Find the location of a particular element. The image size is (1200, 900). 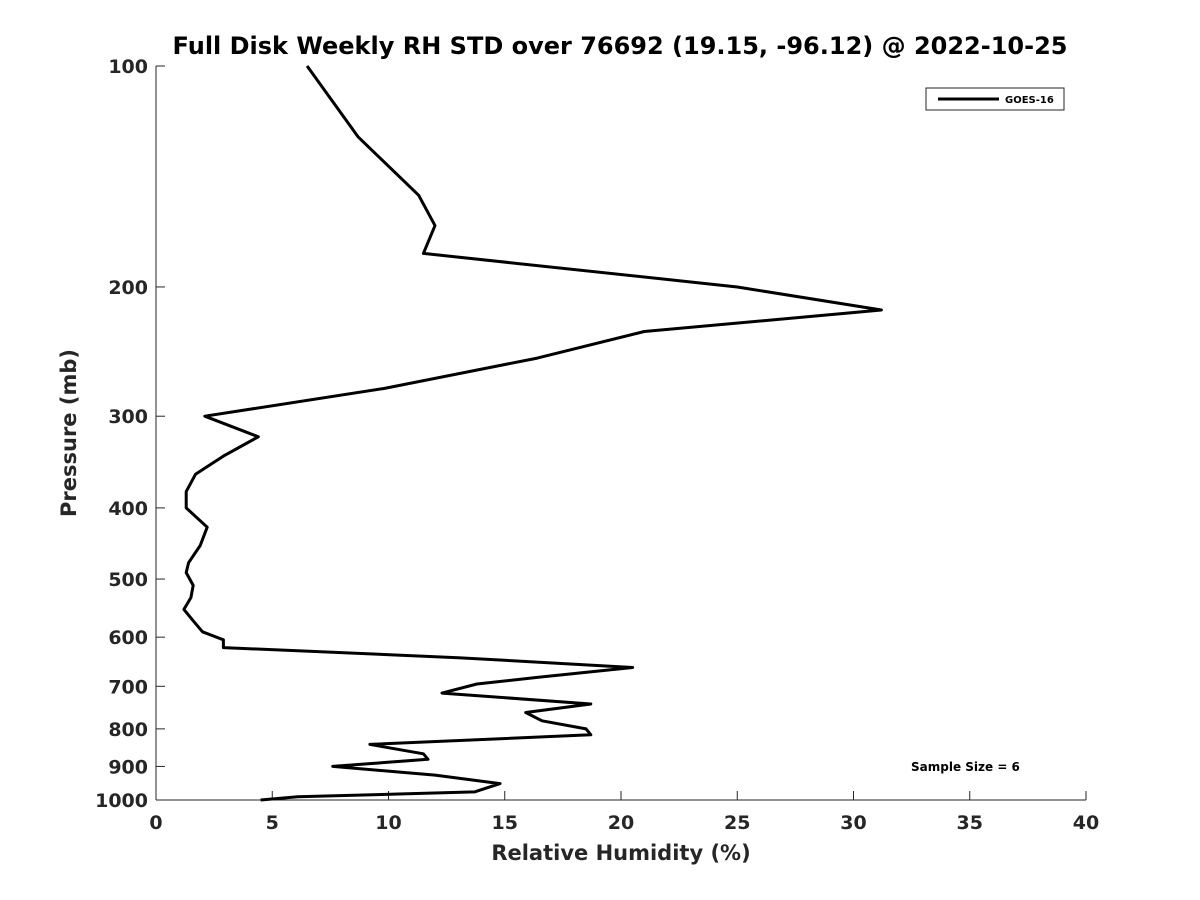

x-tick-label: 30 is located at coordinates (853, 823).